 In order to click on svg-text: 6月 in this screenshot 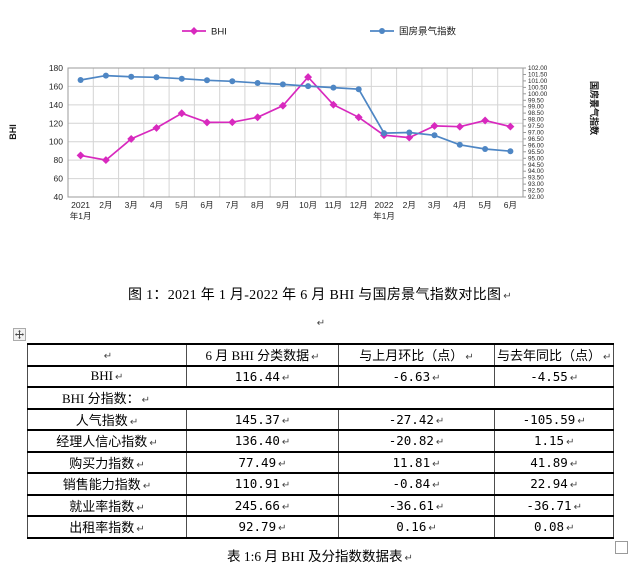, I will do `click(510, 205)`.